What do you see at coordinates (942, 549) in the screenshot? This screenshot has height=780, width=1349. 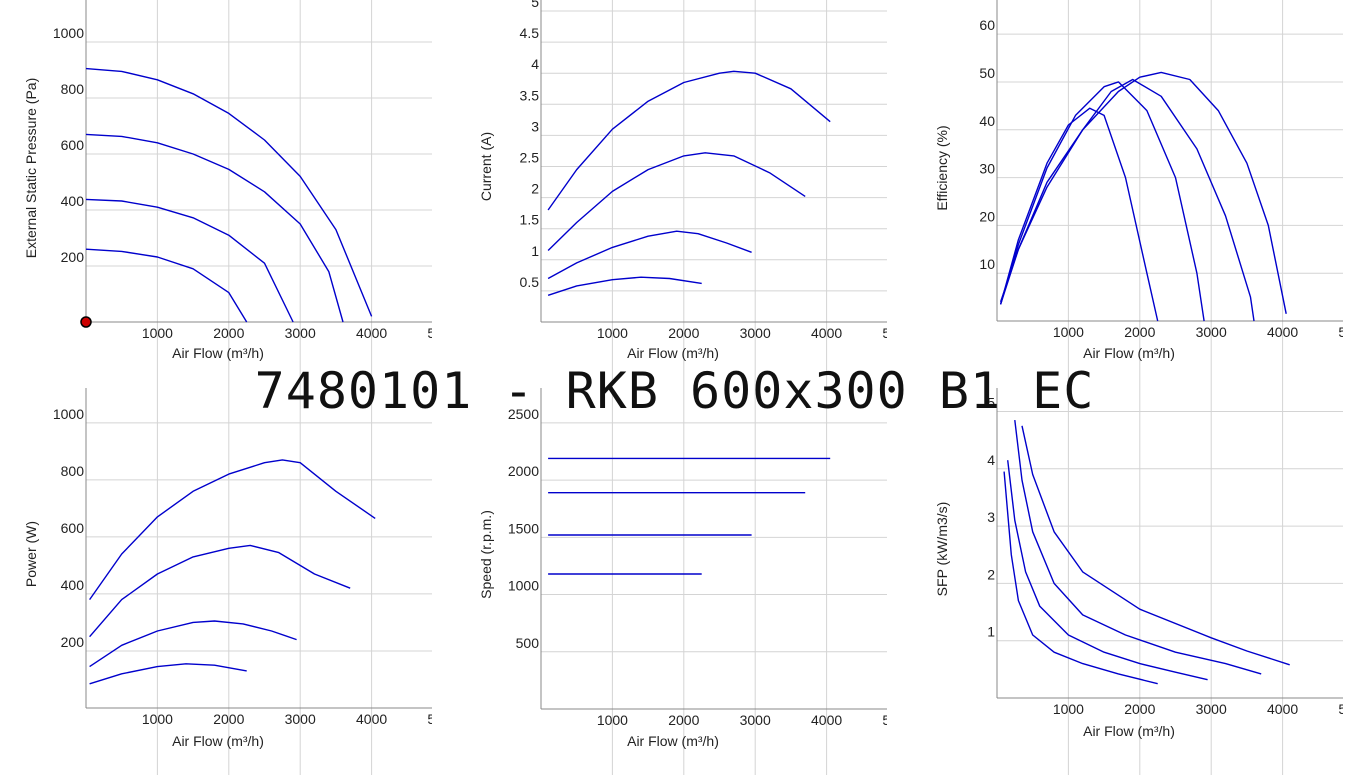 I see `y-axis-label: SFP (kW/m3/s)` at bounding box center [942, 549].